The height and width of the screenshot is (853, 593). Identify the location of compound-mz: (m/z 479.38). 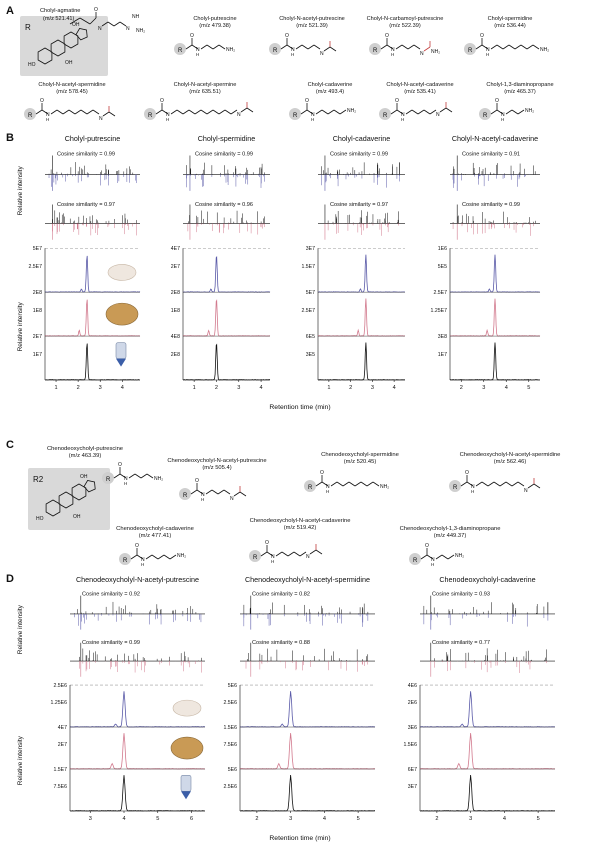
(215, 26).